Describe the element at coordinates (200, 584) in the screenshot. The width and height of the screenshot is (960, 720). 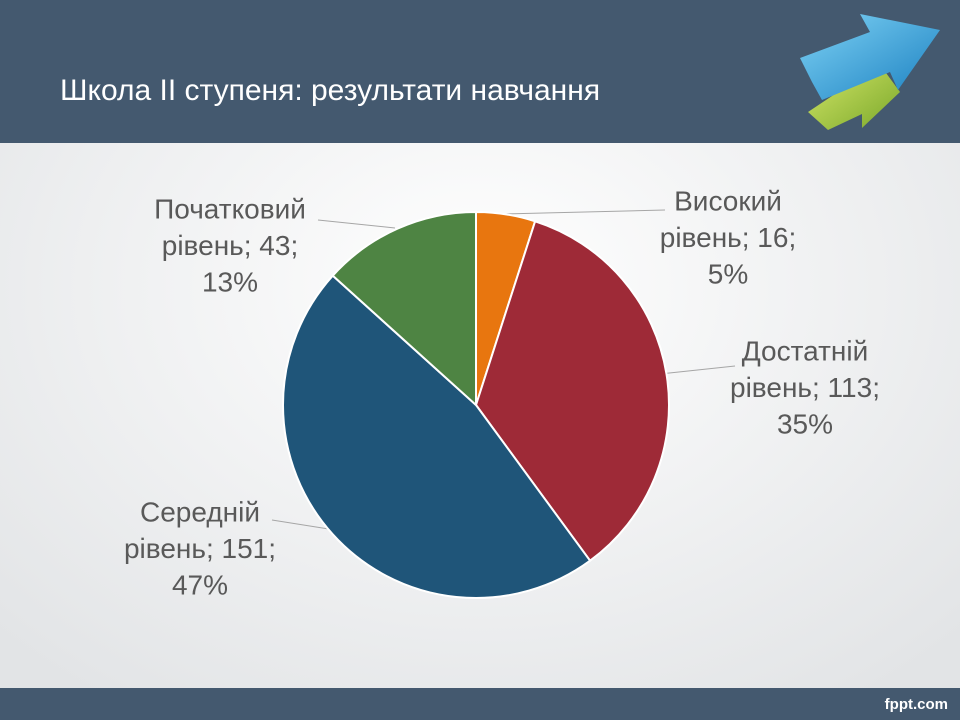
I see `data-label: 47%` at that location.